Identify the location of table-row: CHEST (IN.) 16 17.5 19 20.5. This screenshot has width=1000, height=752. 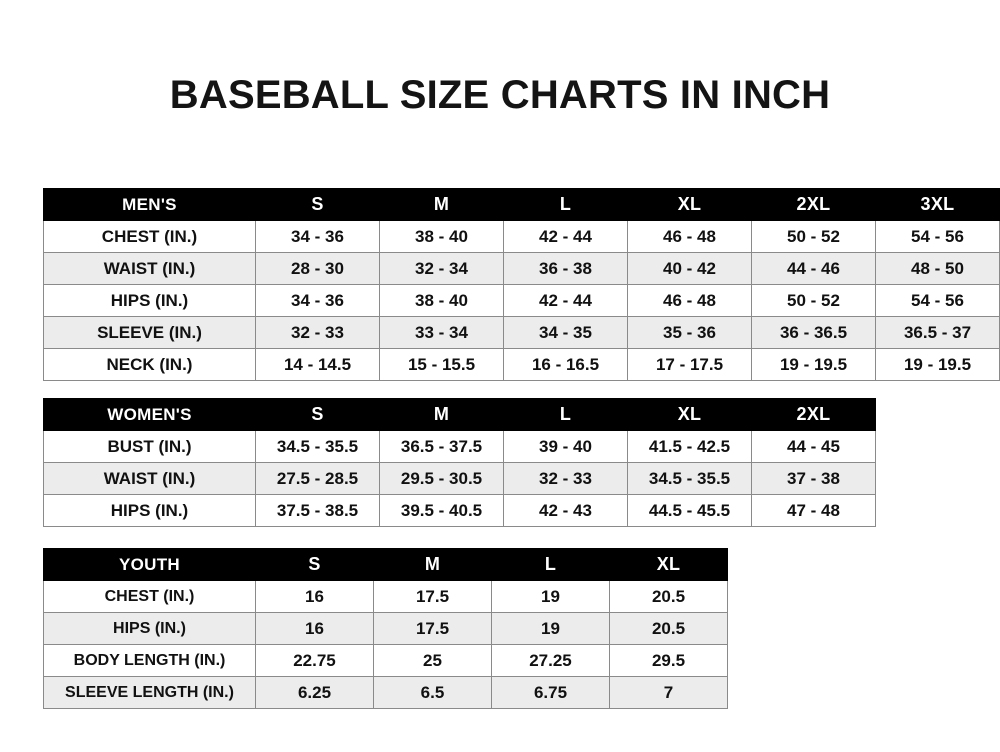
(385, 596).